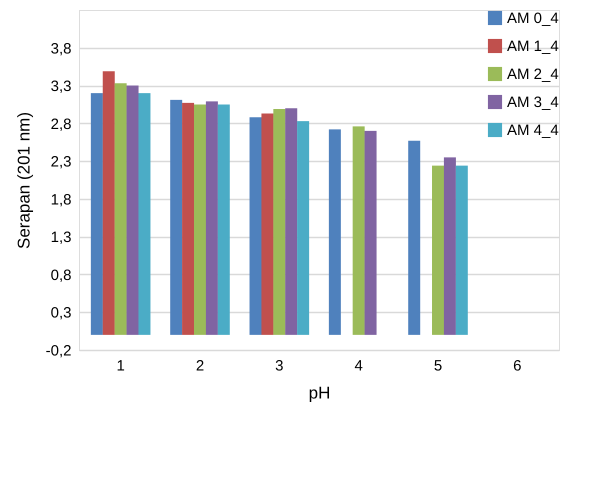 The width and height of the screenshot is (616, 478). I want to click on x-axis-title: pH, so click(319, 393).